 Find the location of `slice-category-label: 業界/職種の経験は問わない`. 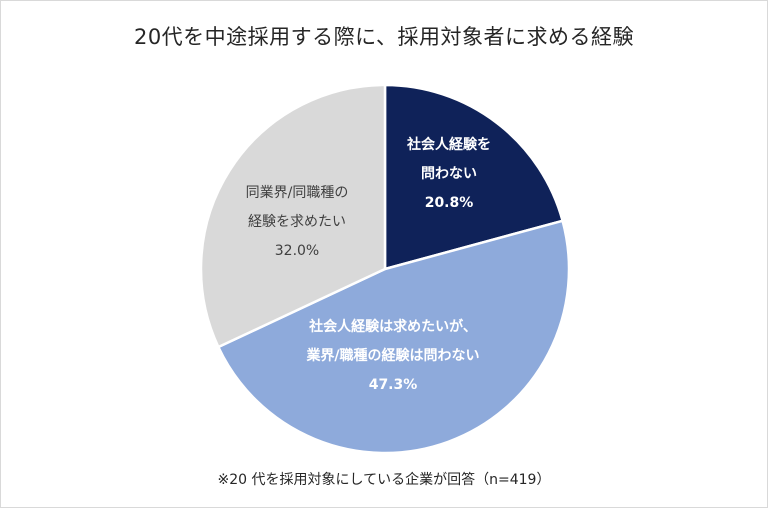

slice-category-label: 業界/職種の経験は問わない is located at coordinates (392, 355).